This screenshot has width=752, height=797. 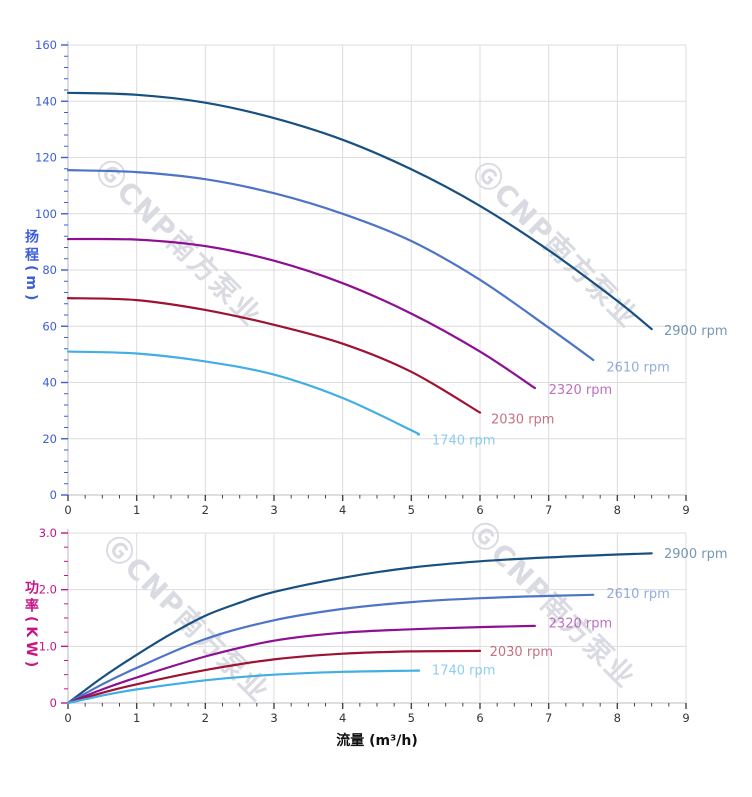 I want to click on power-curve-2900-rpm, so click(x=359, y=628).